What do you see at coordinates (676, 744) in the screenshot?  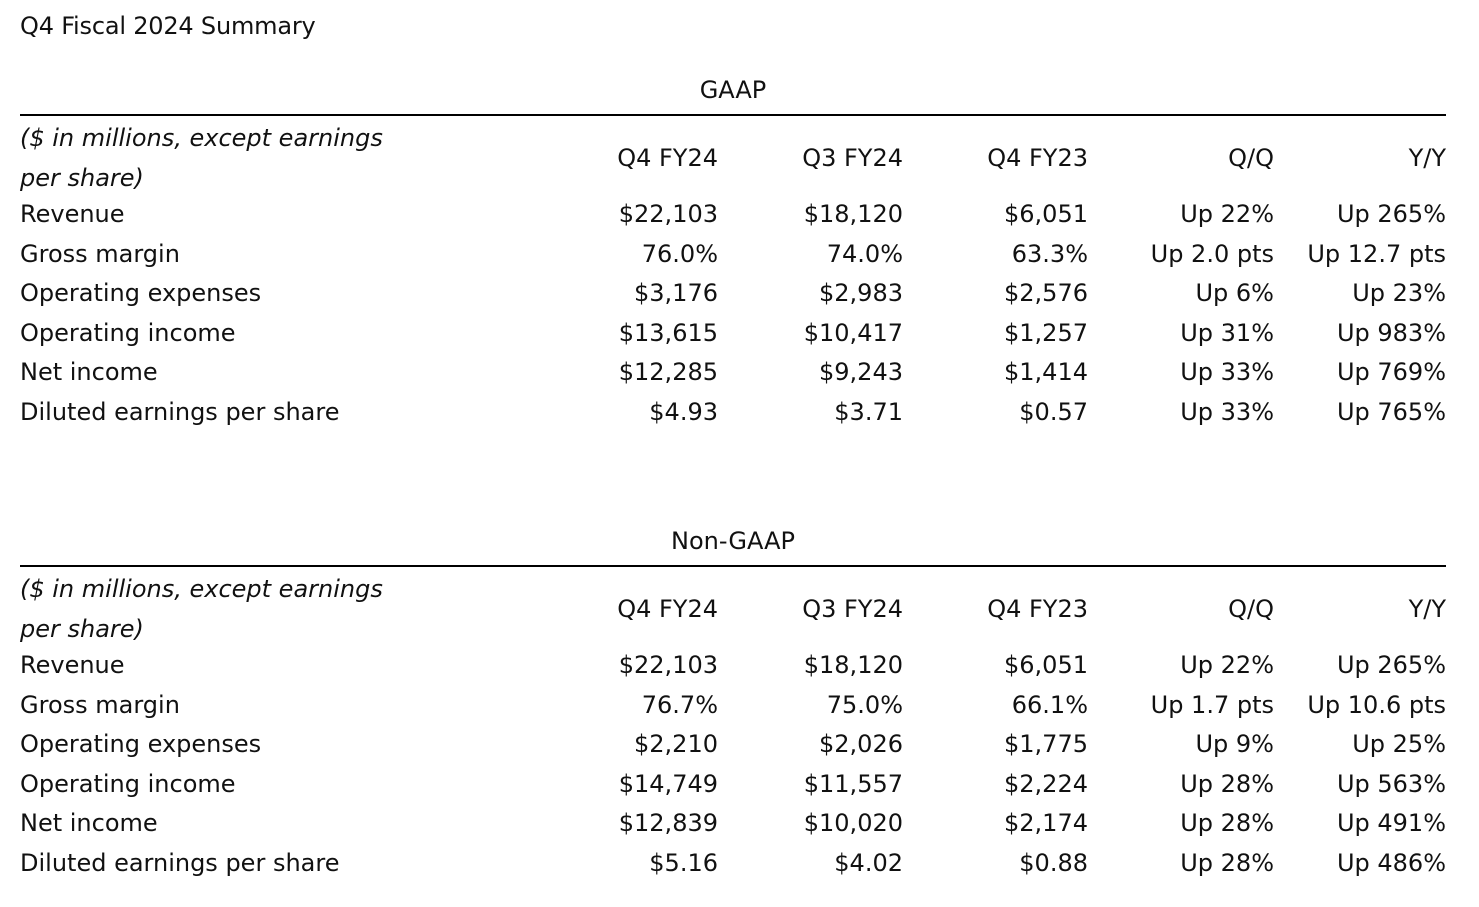 I see `table-cell: $2,210` at bounding box center [676, 744].